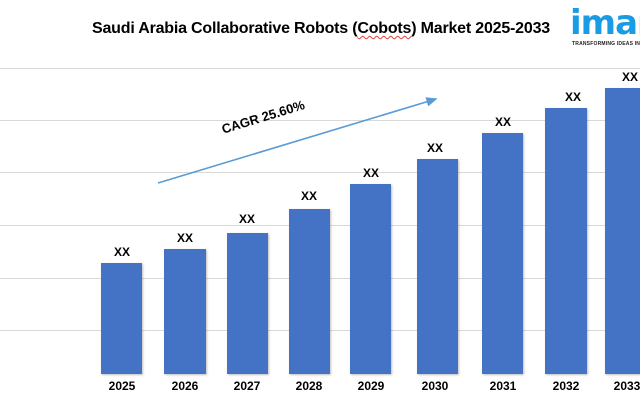  Describe the element at coordinates (309, 386) in the screenshot. I see `x-axis-label: 2028` at that location.